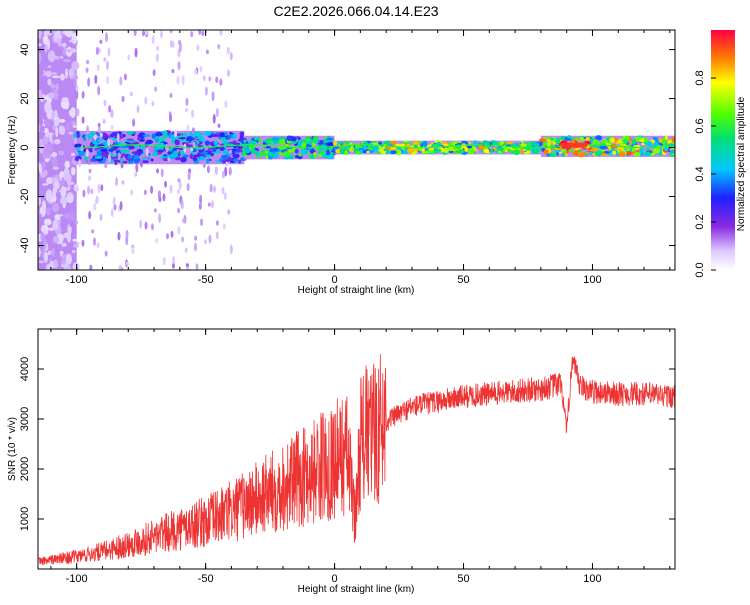  Describe the element at coordinates (25, 98) in the screenshot. I see `spectrogram-y-tick-label: 20` at that location.